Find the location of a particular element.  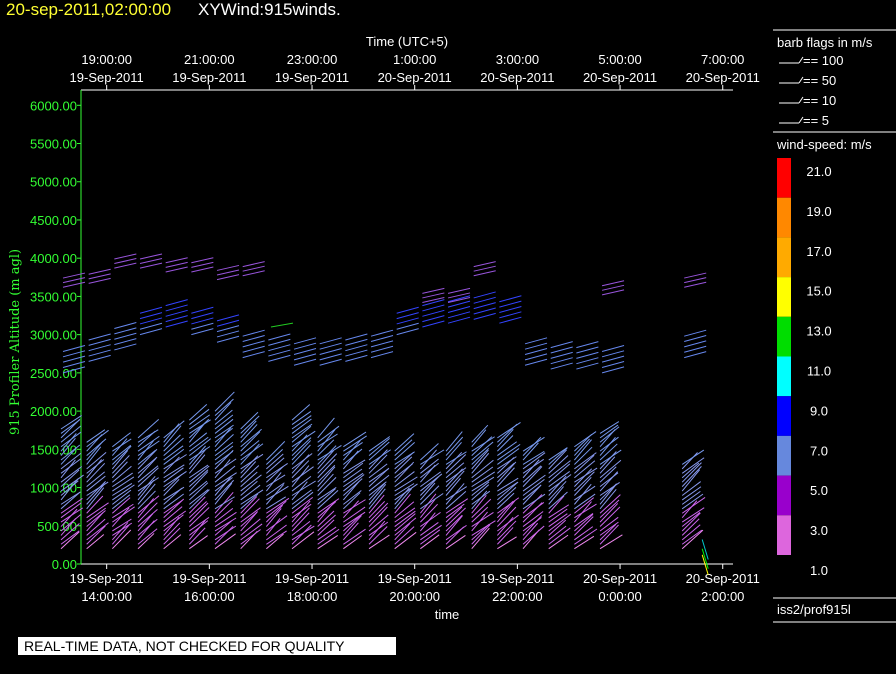

x-tick-time: 14:00:00 is located at coordinates (106, 596).